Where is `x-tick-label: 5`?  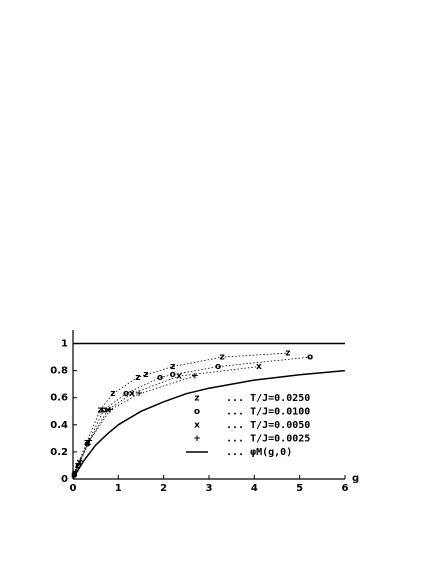 x-tick-label: 5 is located at coordinates (299, 488).